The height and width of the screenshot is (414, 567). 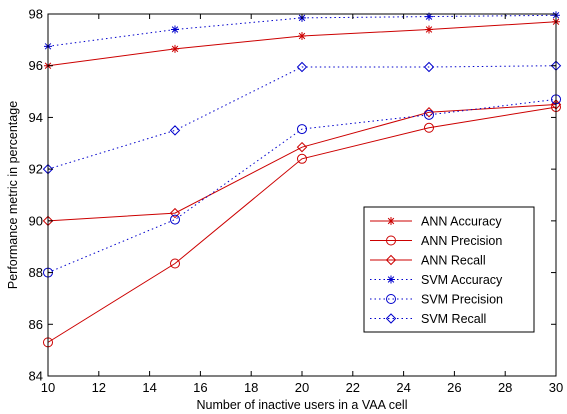 I want to click on legend-entry: SVM Recall, so click(x=428, y=319).